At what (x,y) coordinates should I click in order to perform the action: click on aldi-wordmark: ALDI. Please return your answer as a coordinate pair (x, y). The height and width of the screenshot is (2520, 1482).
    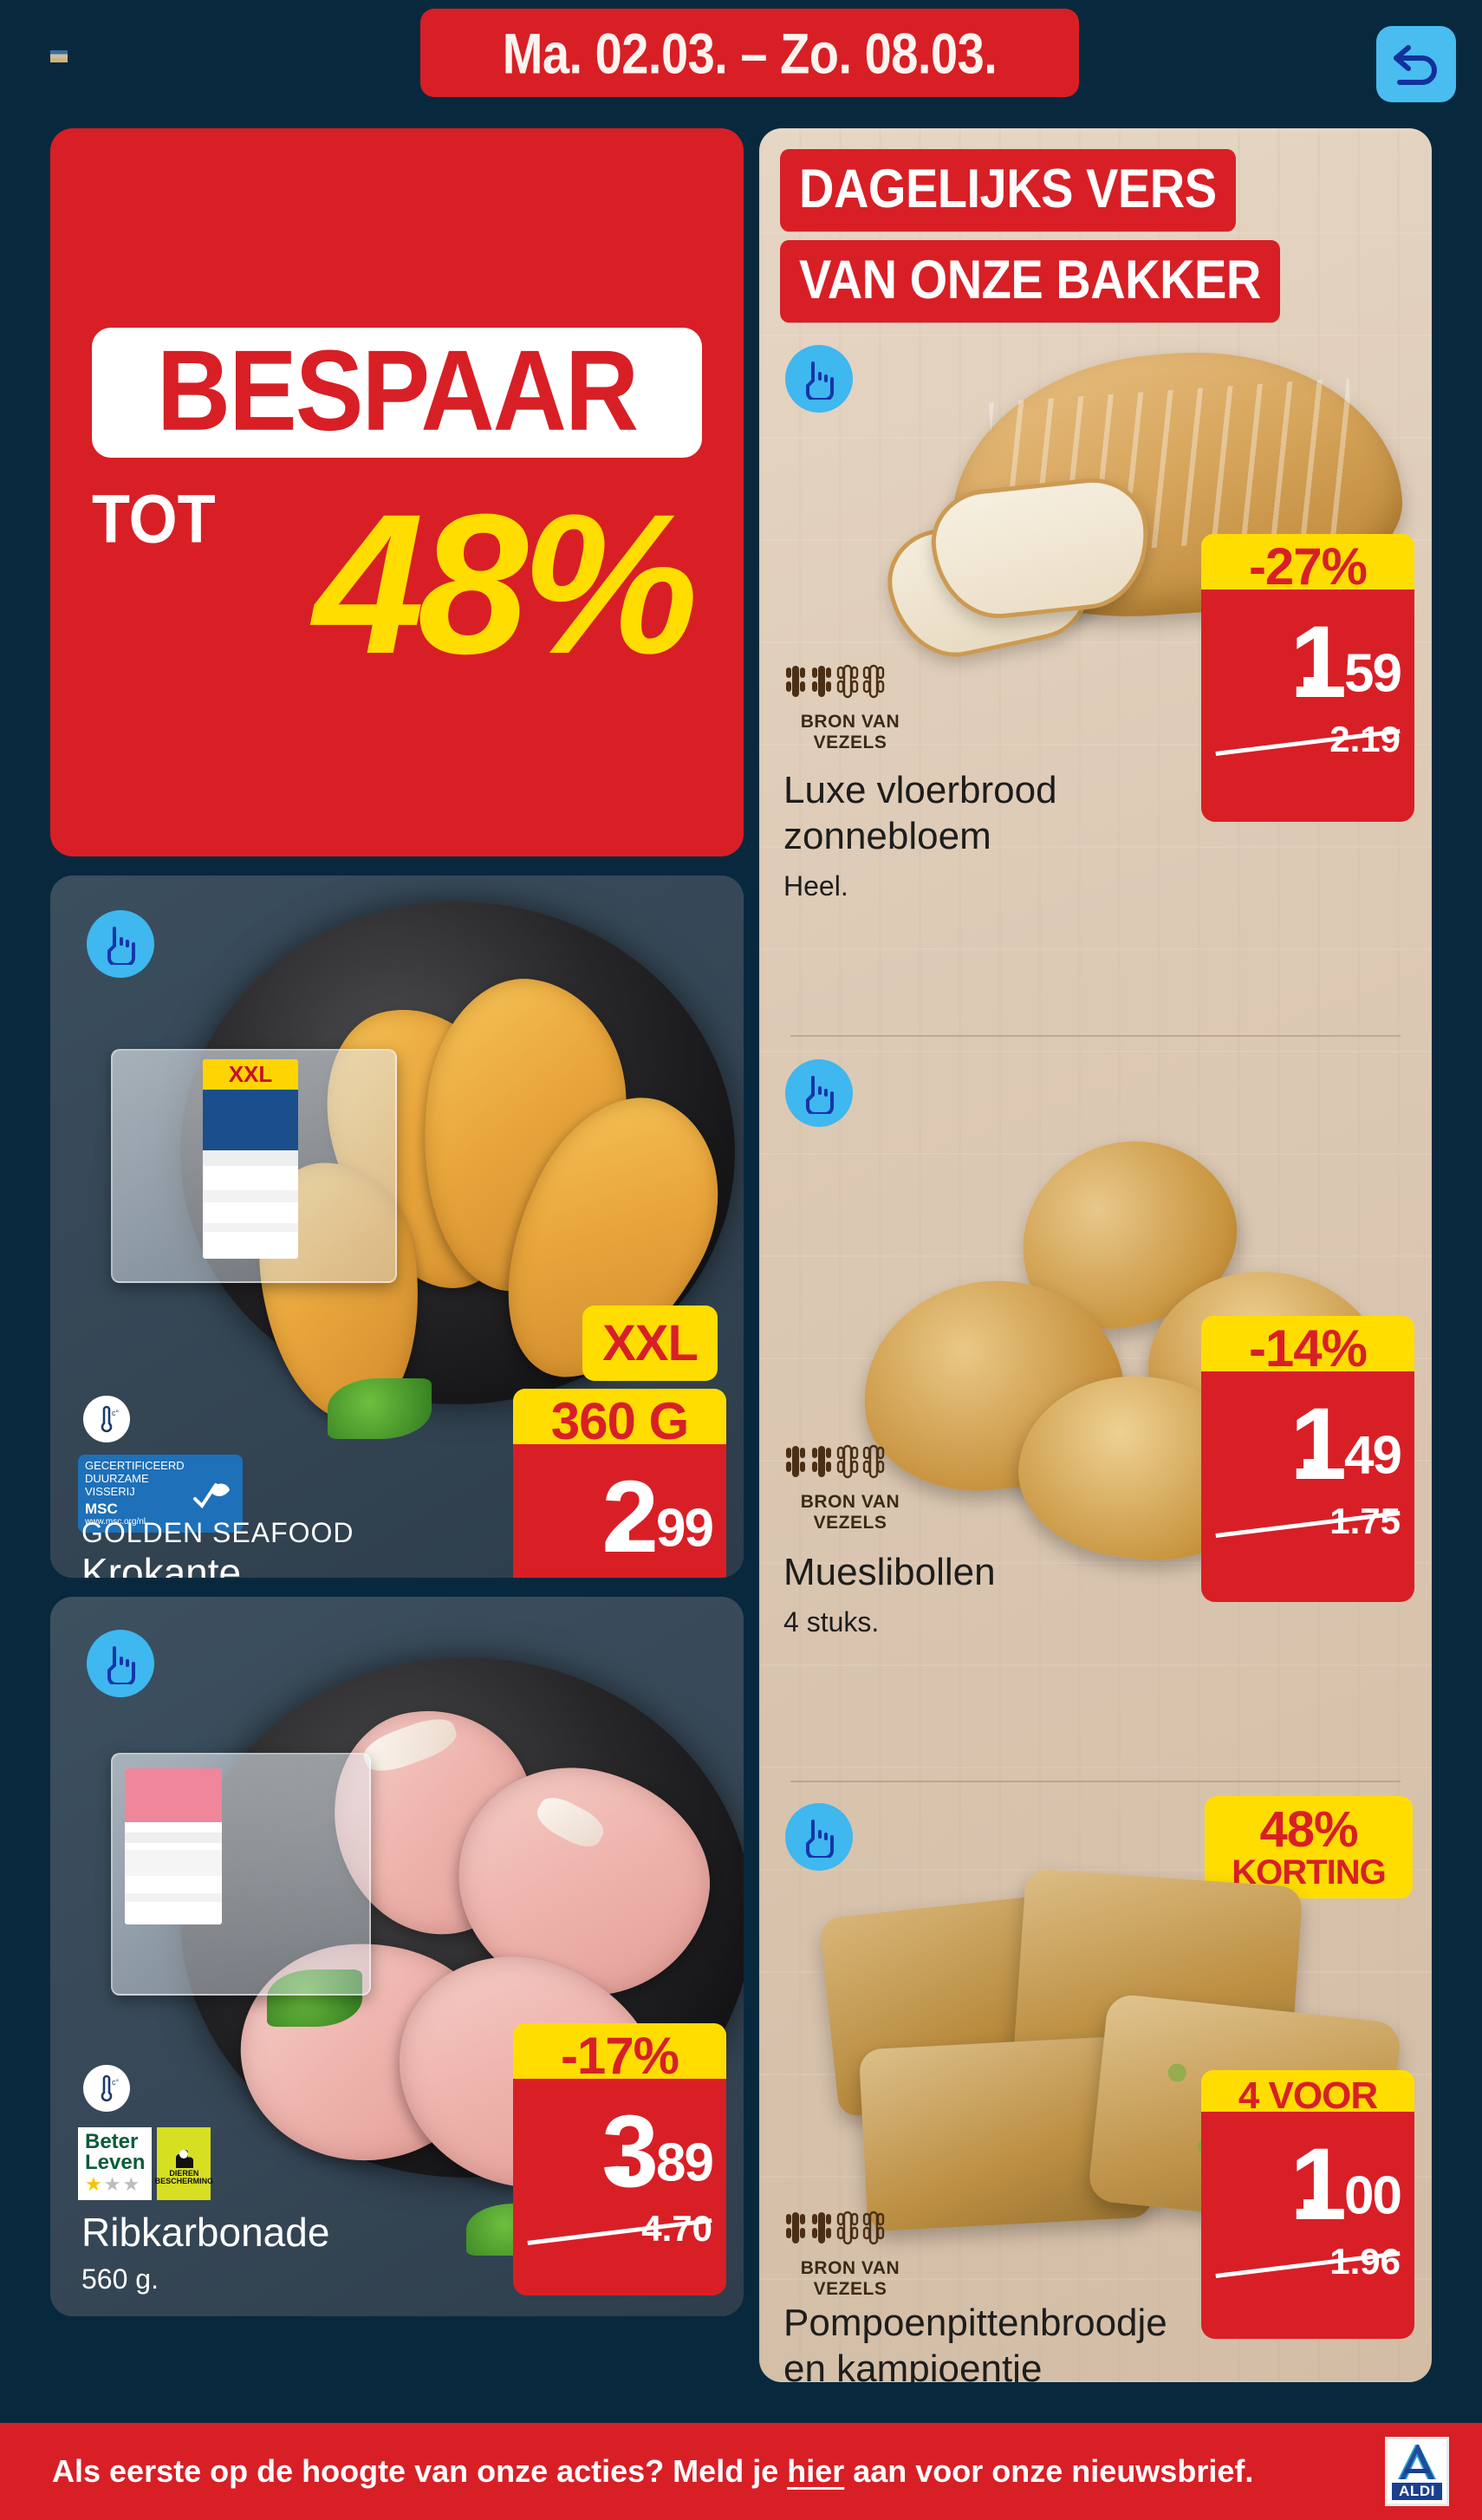
    Looking at the image, I should click on (1417, 2491).